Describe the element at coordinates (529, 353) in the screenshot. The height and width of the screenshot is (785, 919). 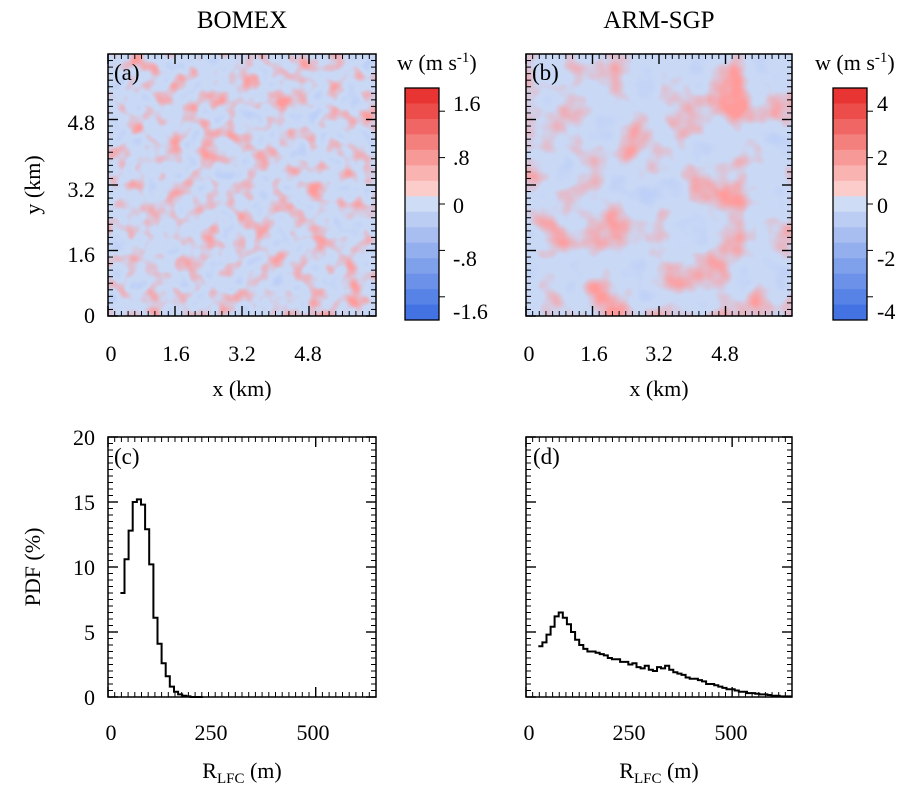
I see `panel-b-xtick-label: 0` at that location.